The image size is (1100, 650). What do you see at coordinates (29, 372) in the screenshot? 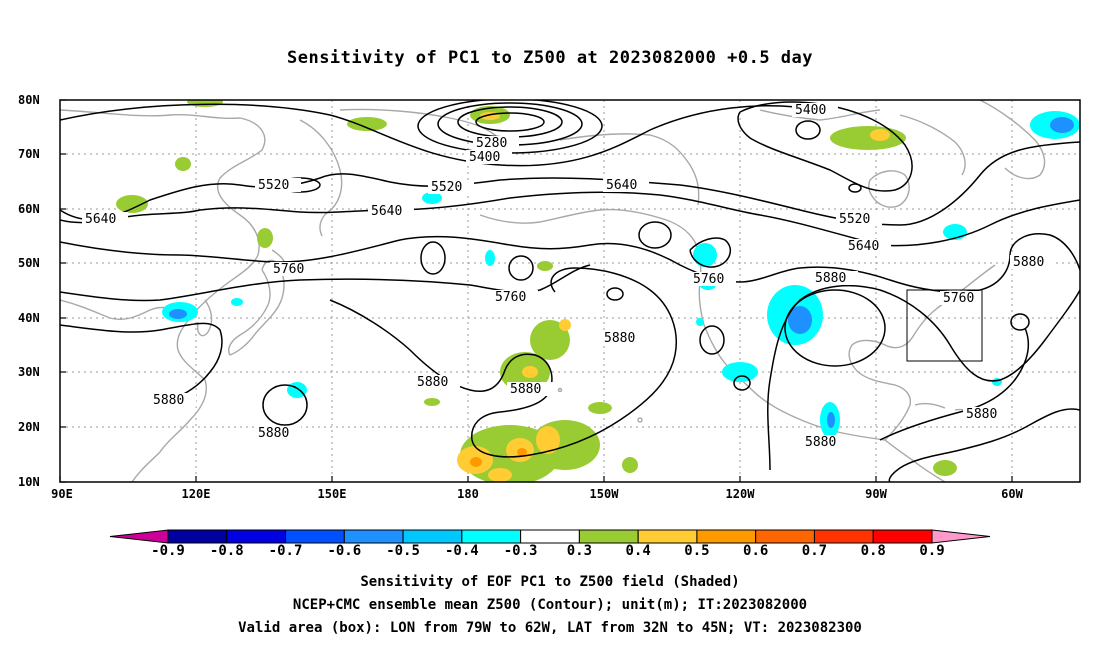
I see `lat-label: 30N` at bounding box center [29, 372].